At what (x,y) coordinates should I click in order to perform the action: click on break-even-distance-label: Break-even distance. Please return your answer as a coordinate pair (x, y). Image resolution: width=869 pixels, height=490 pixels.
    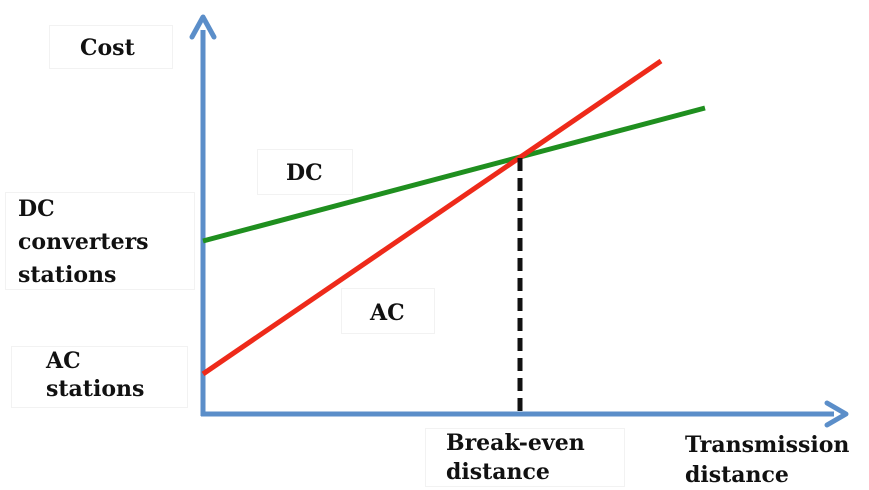
    Looking at the image, I should click on (525, 457).